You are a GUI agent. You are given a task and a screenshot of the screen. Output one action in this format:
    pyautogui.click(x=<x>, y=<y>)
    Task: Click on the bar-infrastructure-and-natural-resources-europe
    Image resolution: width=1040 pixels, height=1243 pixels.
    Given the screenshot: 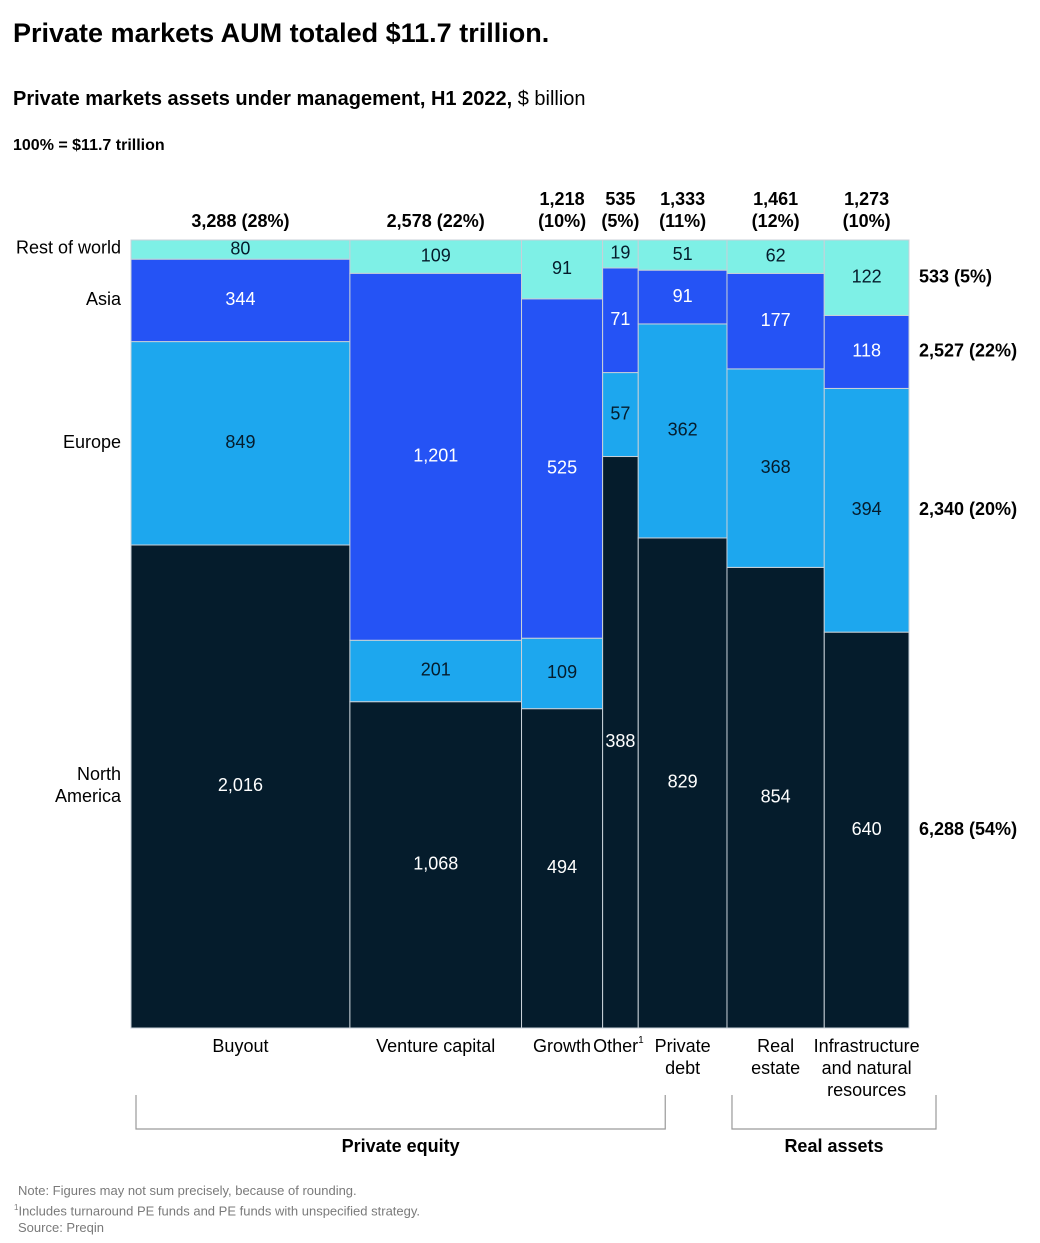 What is the action you would take?
    pyautogui.click(x=866, y=510)
    